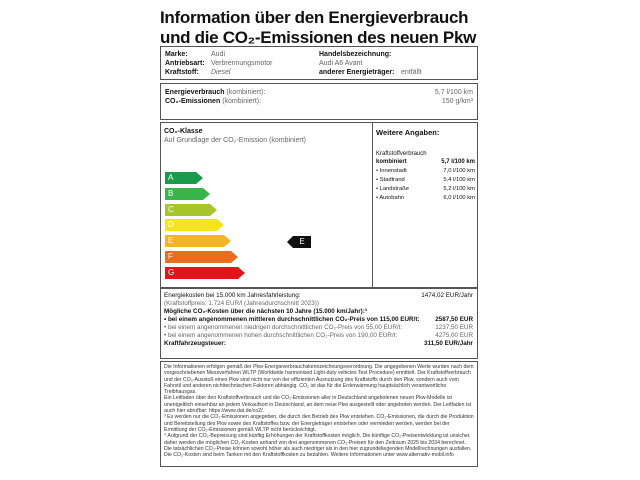  What do you see at coordinates (457, 101) in the screenshot?
I see `co2-value: 150 g/km³` at bounding box center [457, 101].